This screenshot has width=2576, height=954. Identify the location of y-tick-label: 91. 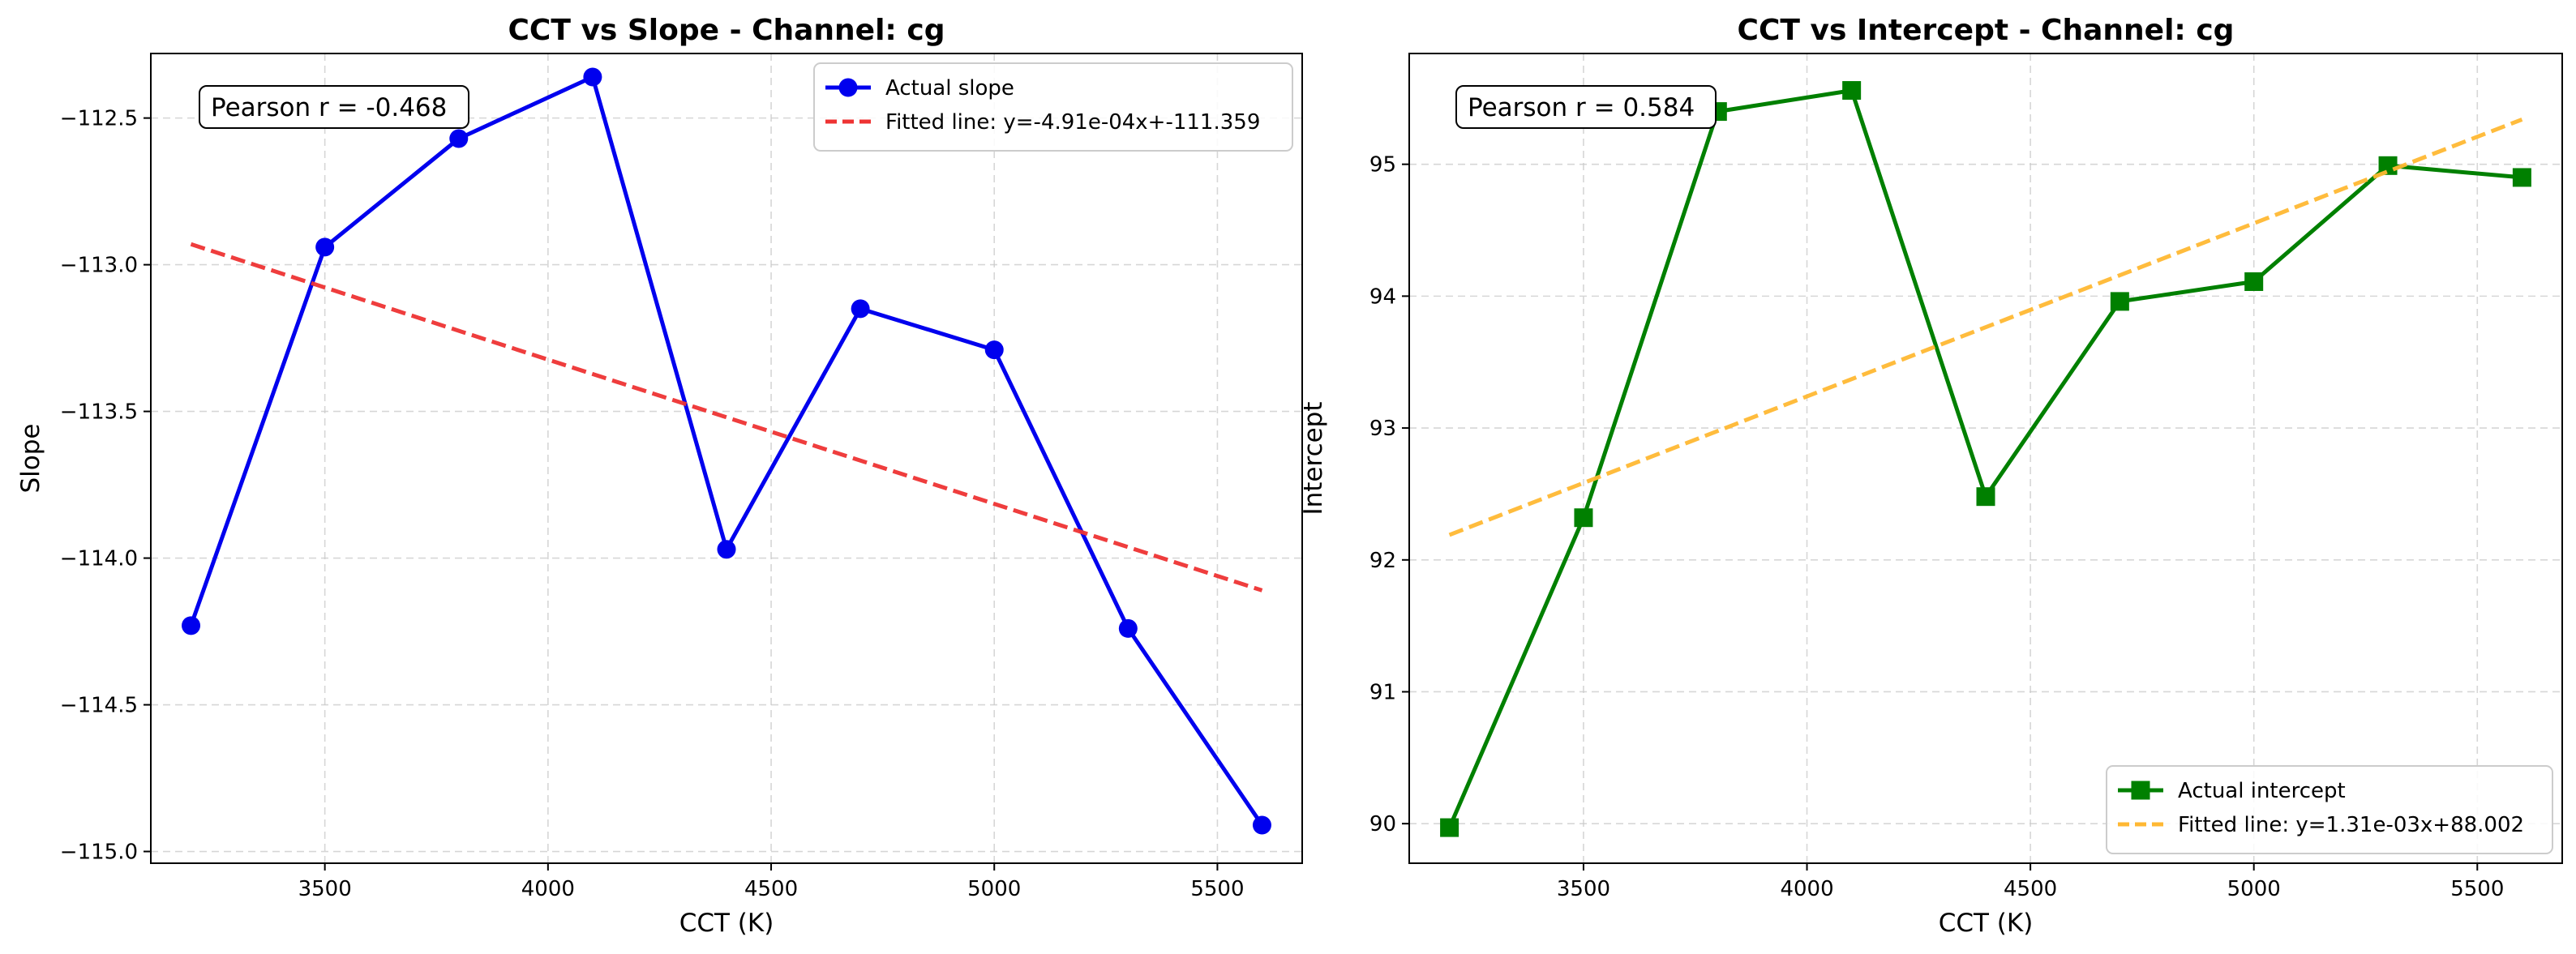
(1382, 692).